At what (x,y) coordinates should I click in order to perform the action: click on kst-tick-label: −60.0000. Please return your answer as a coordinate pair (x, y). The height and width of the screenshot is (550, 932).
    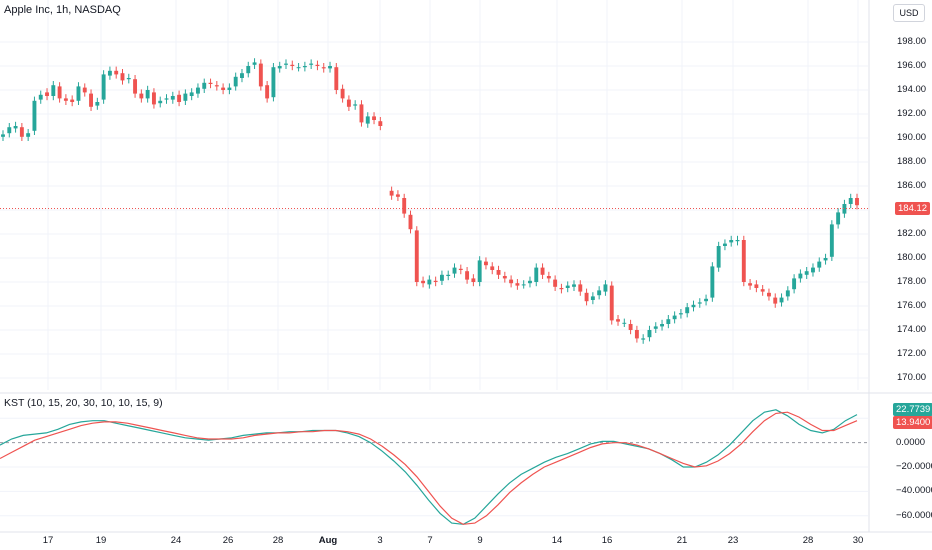
    Looking at the image, I should click on (914, 515).